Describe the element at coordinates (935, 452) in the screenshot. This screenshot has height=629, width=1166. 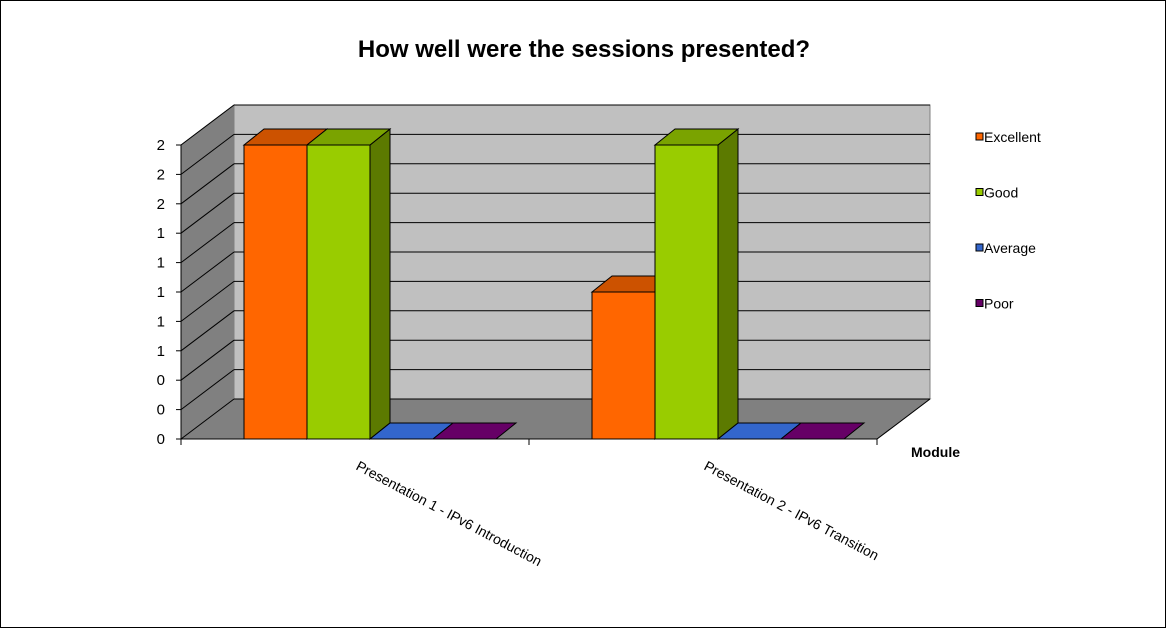
I see `x-axis-title: Module` at that location.